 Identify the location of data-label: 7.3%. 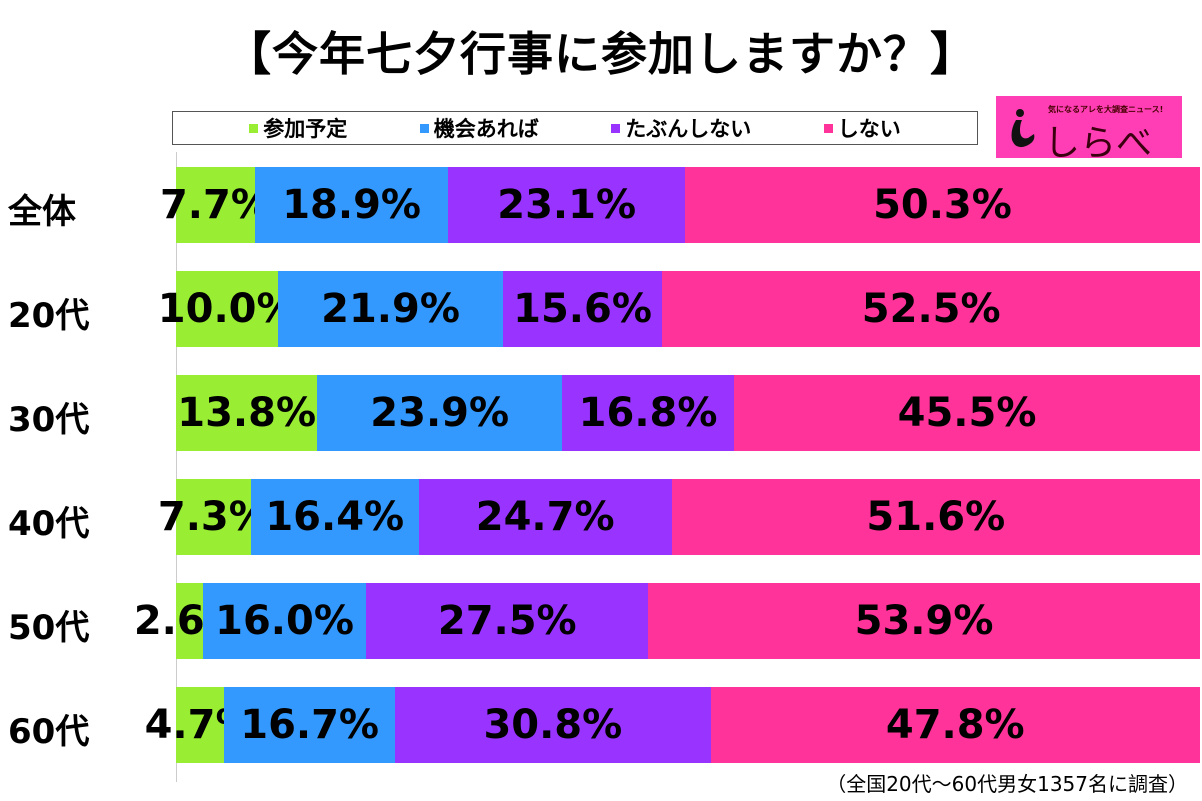
(213, 517).